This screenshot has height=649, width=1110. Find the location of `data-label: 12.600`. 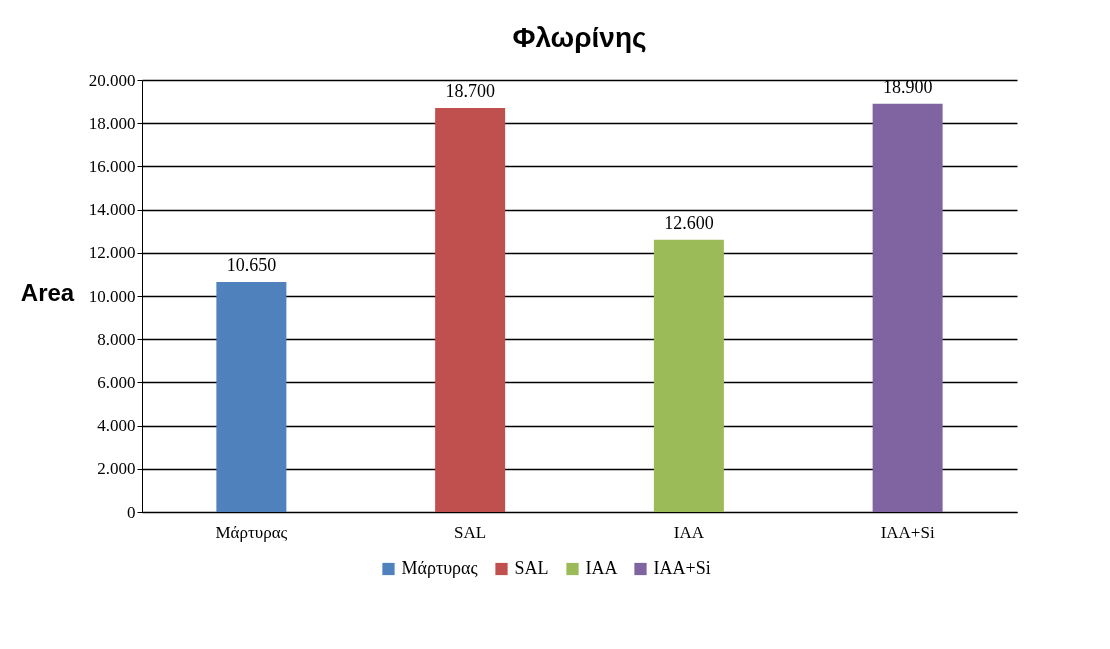

data-label: 12.600 is located at coordinates (689, 222).